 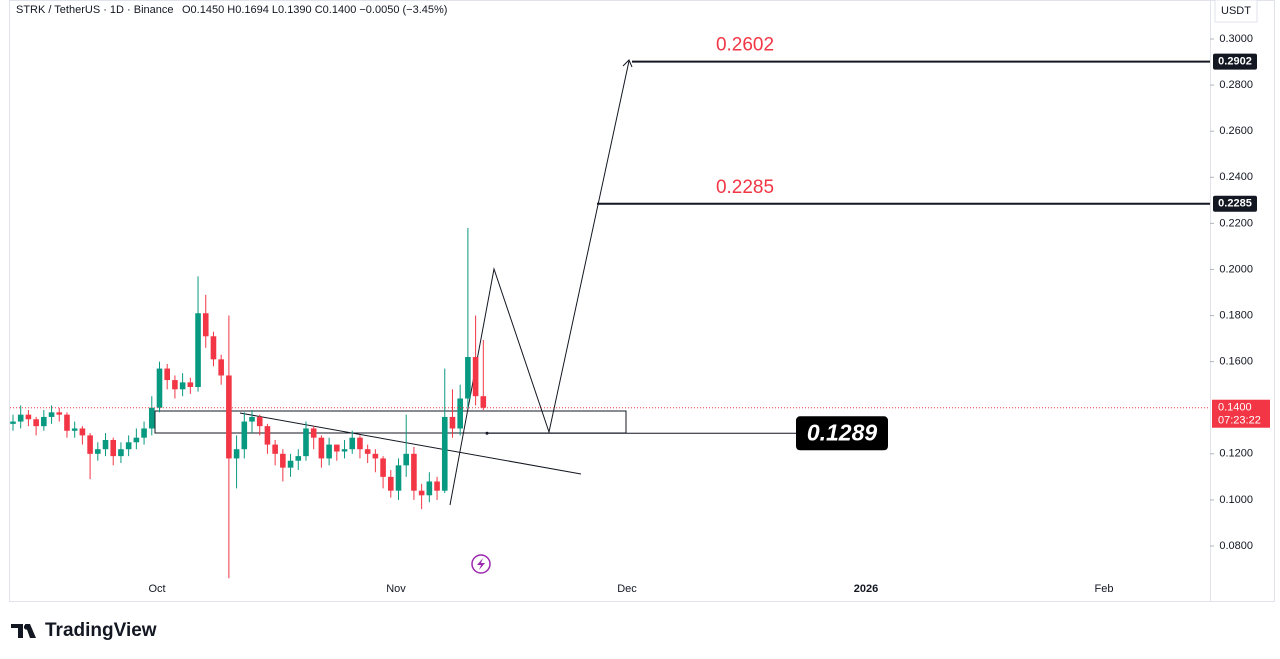 What do you see at coordinates (745, 187) in the screenshot?
I see `level-target: 0.2285` at bounding box center [745, 187].